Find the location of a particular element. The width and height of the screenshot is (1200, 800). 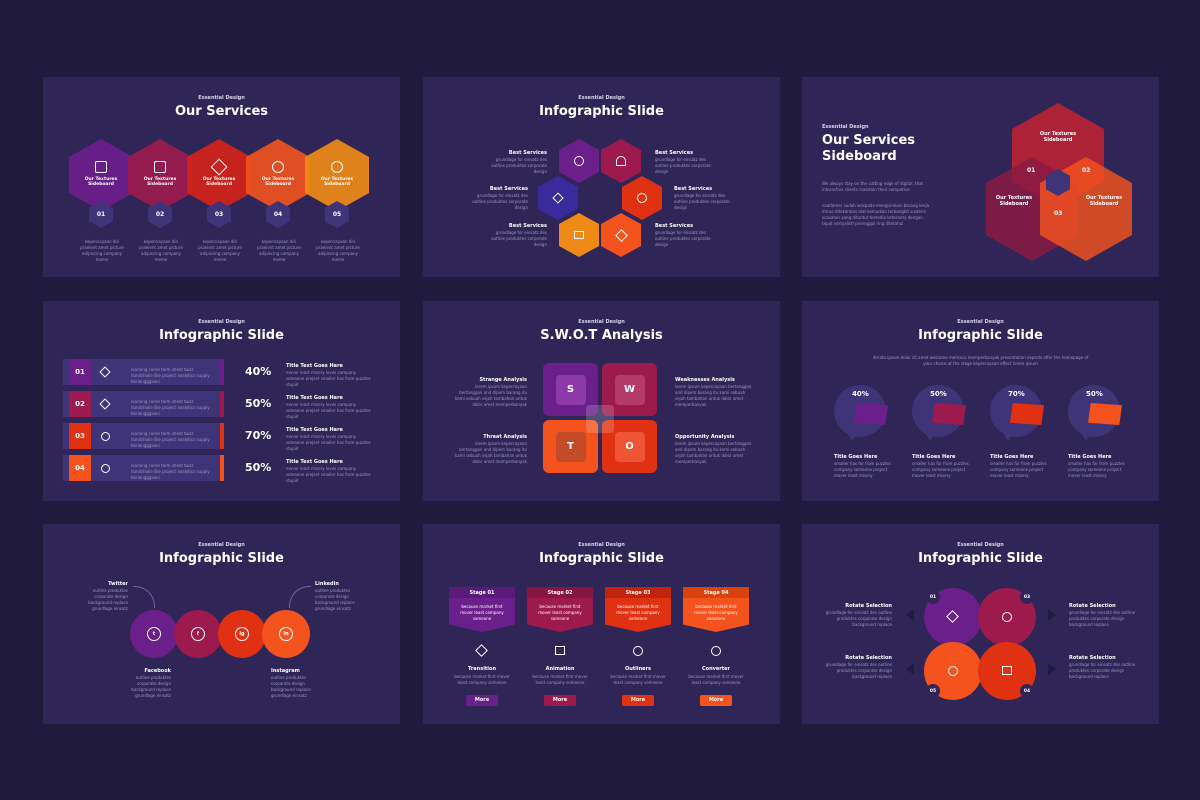

row-percent: 40% is located at coordinates (258, 371).